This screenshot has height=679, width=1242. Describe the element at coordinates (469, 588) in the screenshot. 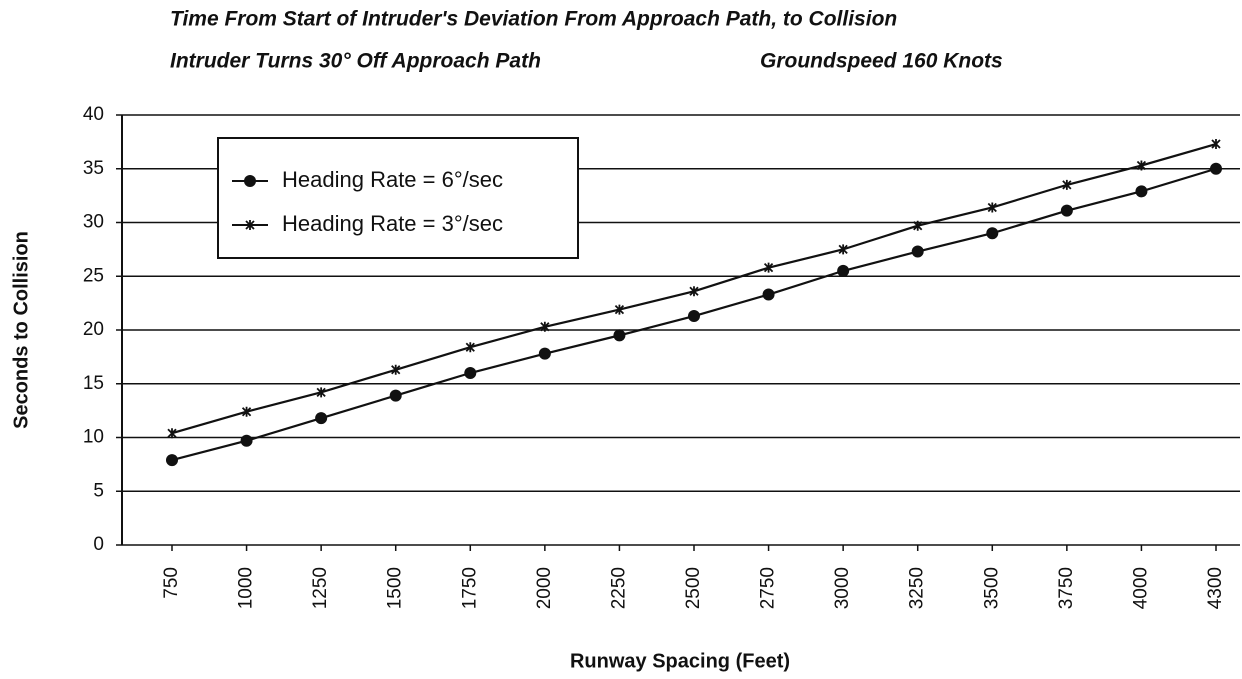

I see `x-tick-label: 1750` at that location.